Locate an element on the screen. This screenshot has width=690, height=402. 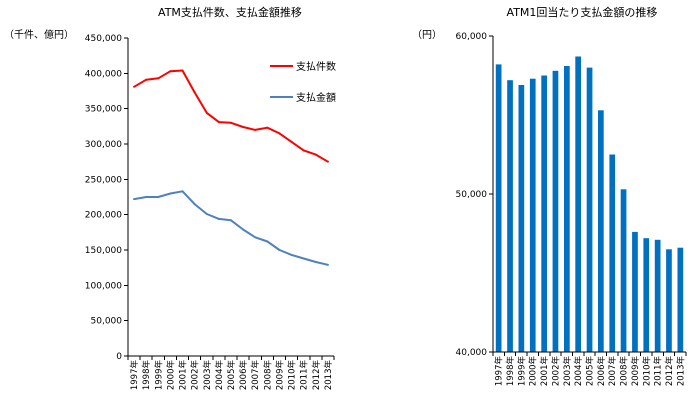
bar-chart-title: ATM1回当たり支払金額の推移 is located at coordinates (582, 12).